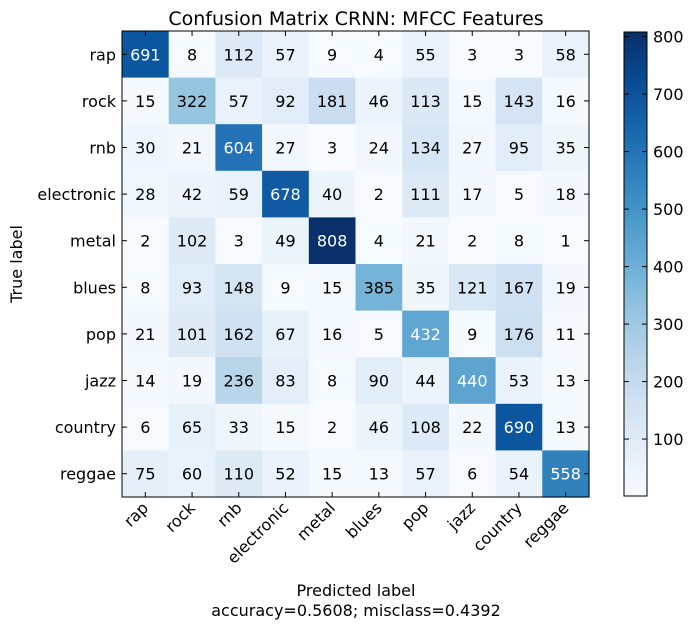 This screenshot has width=693, height=630. What do you see at coordinates (379, 148) in the screenshot?
I see `cell-value-2-5: 24` at bounding box center [379, 148].